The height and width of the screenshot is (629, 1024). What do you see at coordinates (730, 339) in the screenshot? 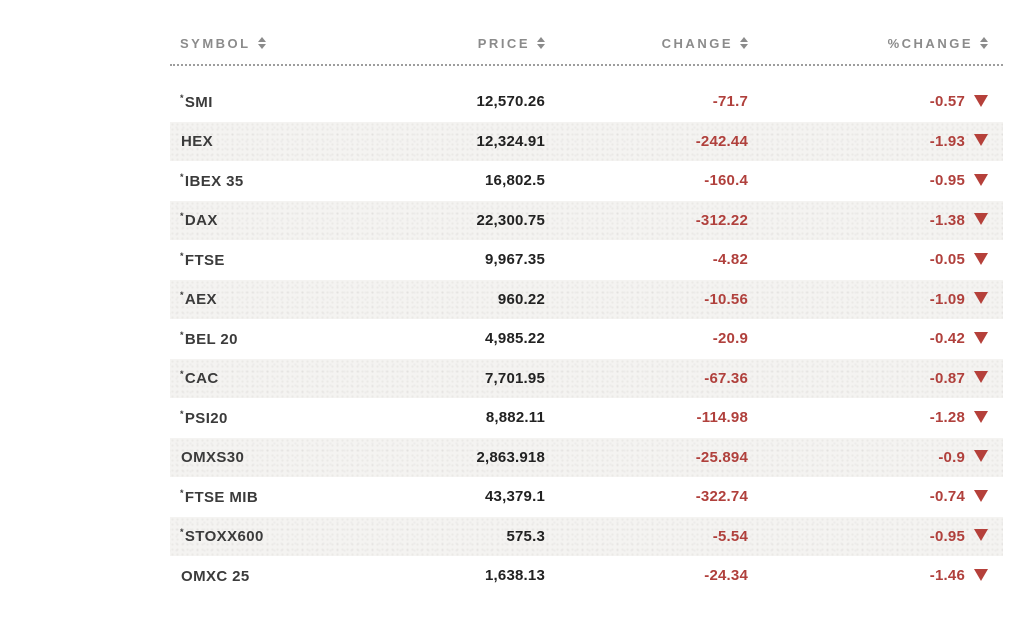
I see `change-cell: -20.9` at bounding box center [730, 339].